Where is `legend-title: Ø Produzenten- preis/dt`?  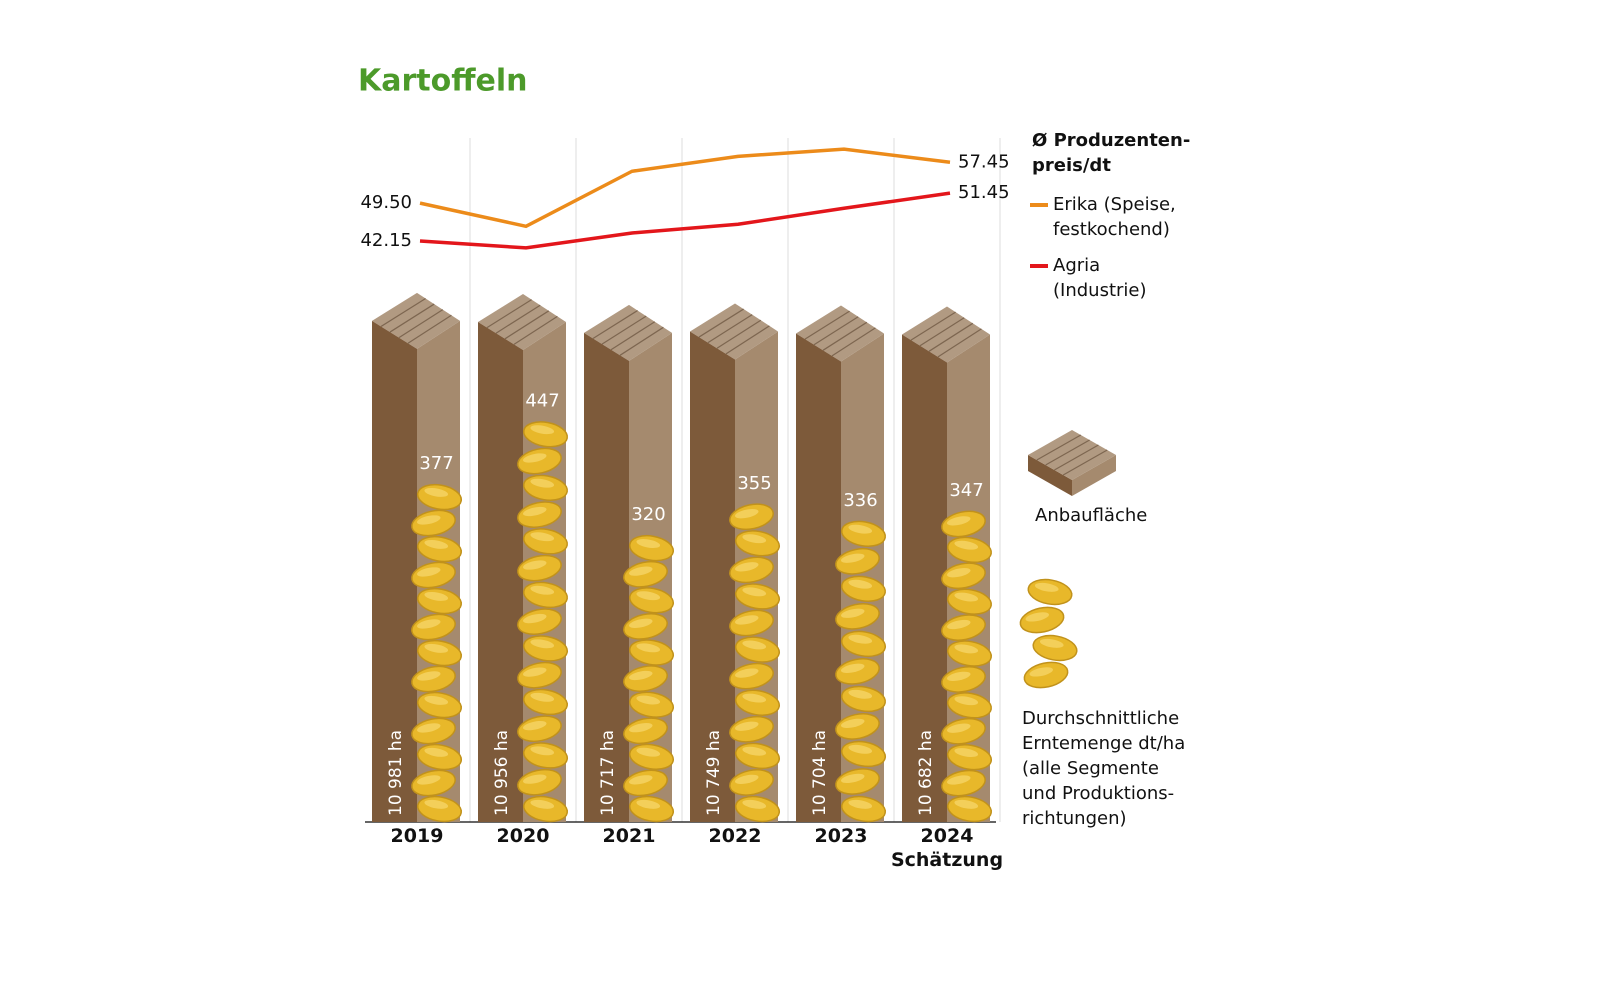
legend-title: Ø Produzenten- preis/dt is located at coordinates (1111, 153).